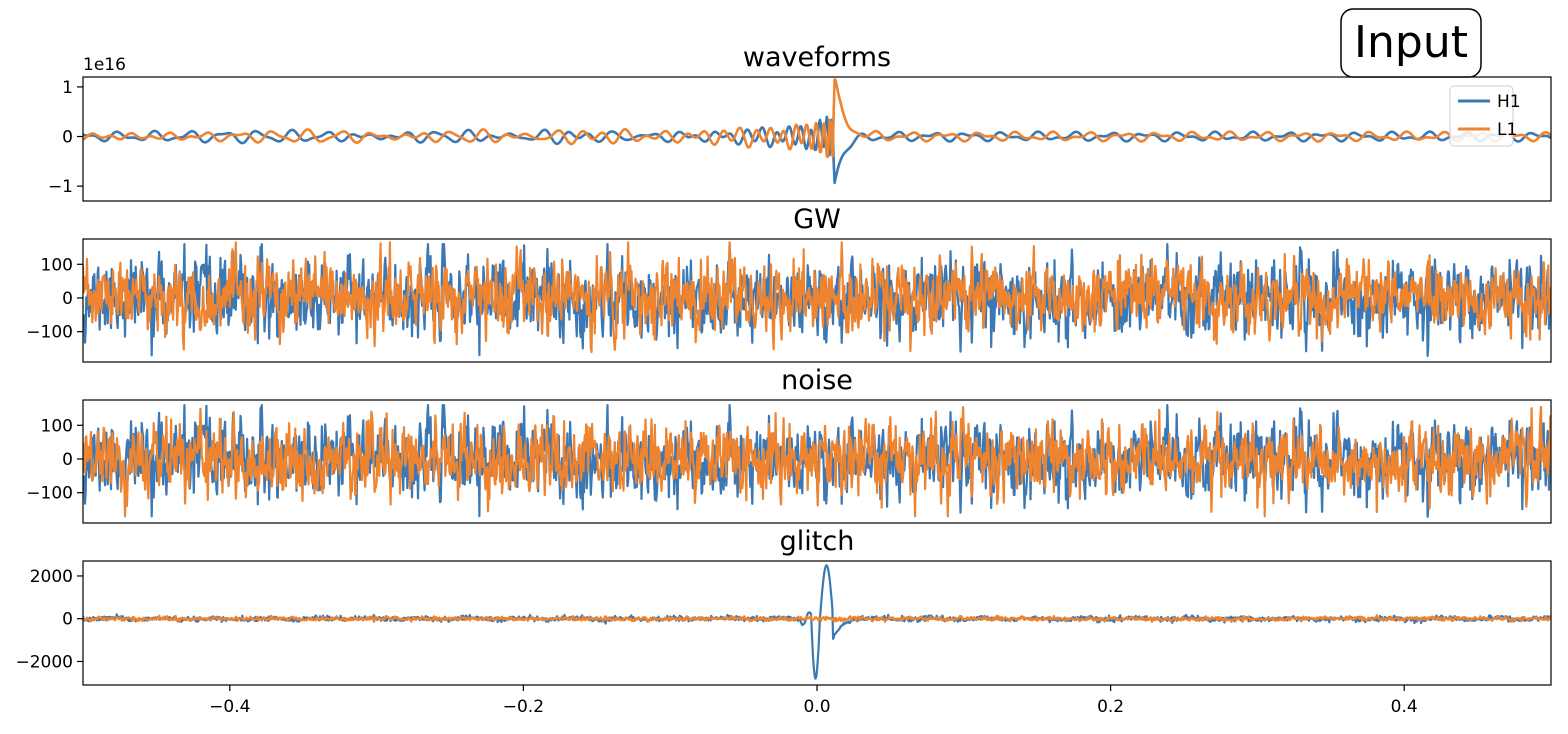 The image size is (1568, 734). I want to click on series-group-waveforms, so click(817, 131).